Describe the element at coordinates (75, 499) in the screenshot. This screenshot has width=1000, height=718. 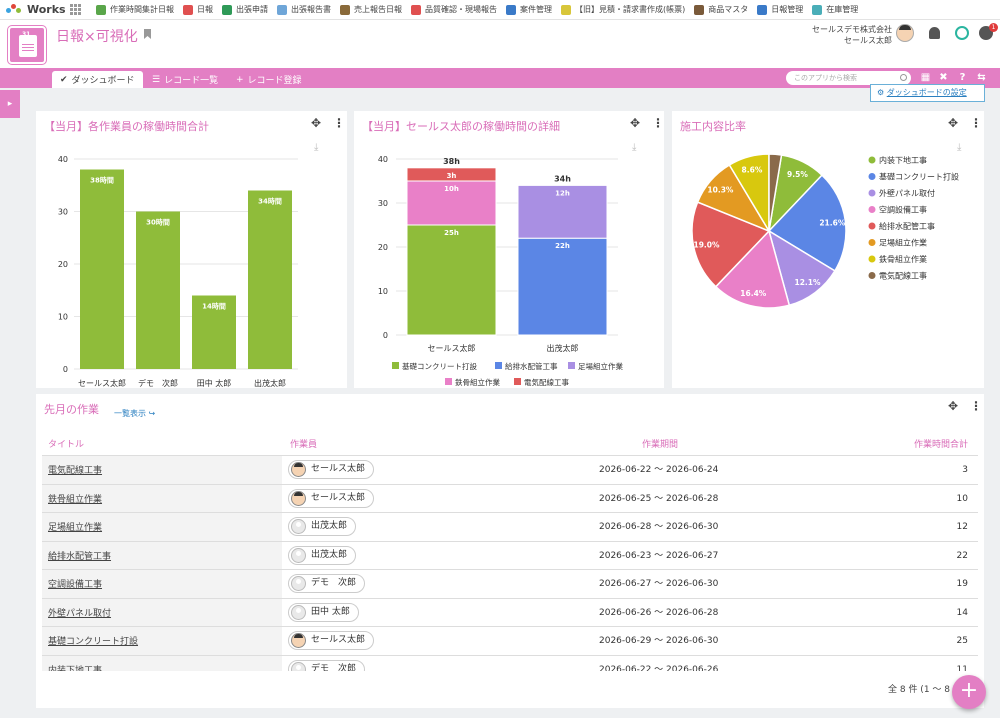
I see `record-title-link: 鉄骨組立作業` at that location.